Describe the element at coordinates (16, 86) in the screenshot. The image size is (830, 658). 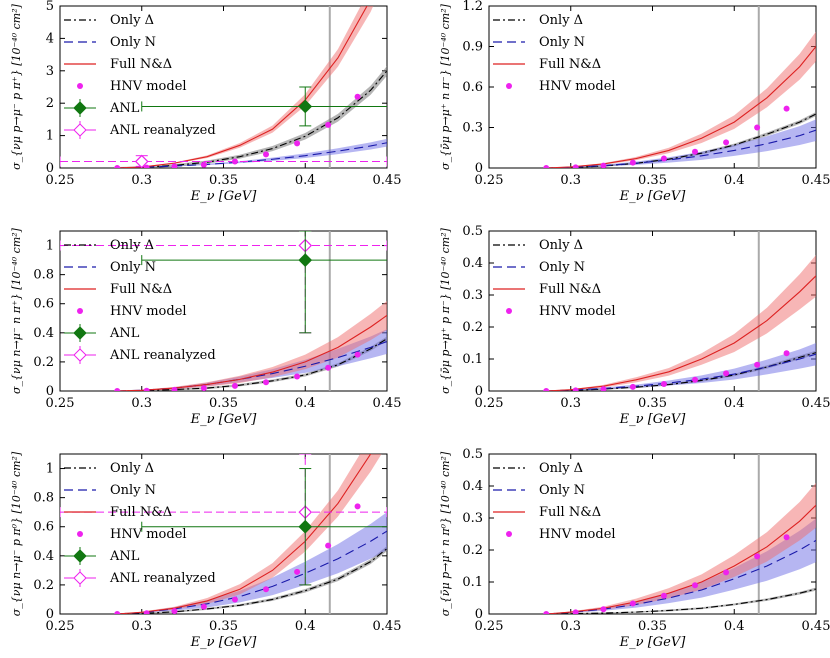
I see `y-axis-label: σ_{νμ p→μ⁻ p π⁺} [10⁻⁴⁰ cm²]` at that location.